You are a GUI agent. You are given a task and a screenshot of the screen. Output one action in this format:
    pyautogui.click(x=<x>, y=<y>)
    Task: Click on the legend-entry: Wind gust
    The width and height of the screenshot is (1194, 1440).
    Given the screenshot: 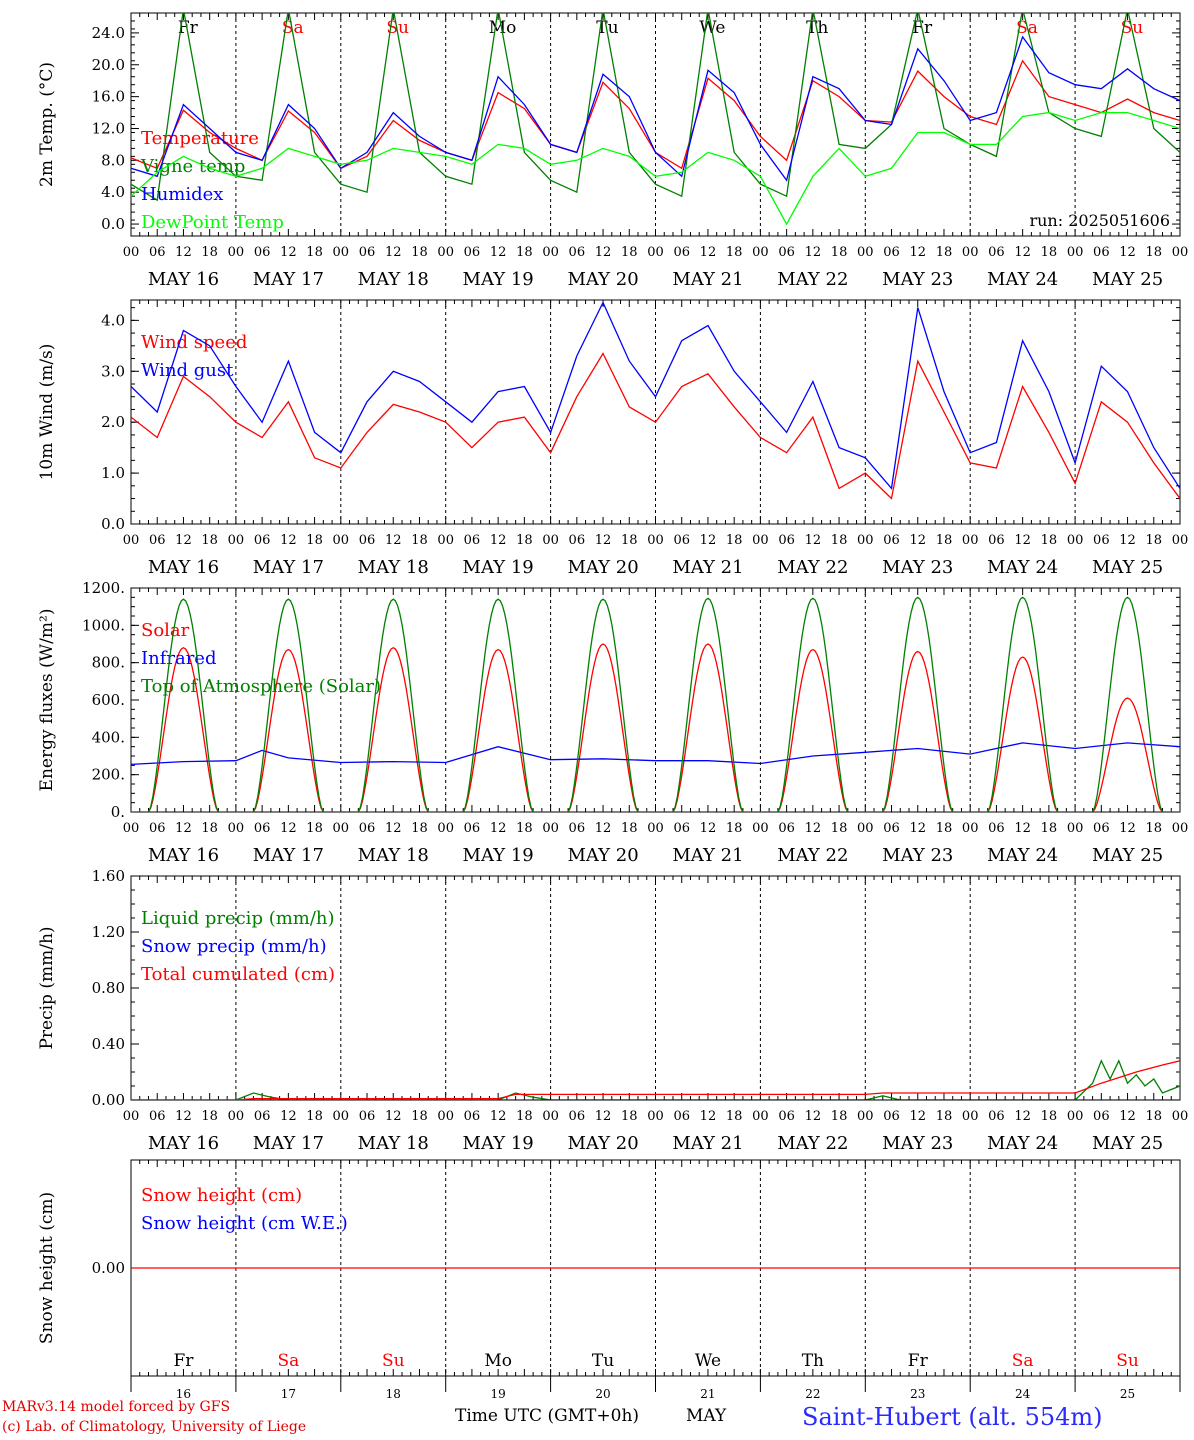 What is the action you would take?
    pyautogui.click(x=187, y=370)
    